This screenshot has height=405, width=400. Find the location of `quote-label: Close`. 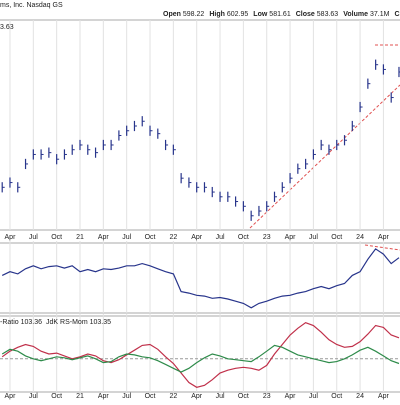

quote-label: Close is located at coordinates (305, 14).